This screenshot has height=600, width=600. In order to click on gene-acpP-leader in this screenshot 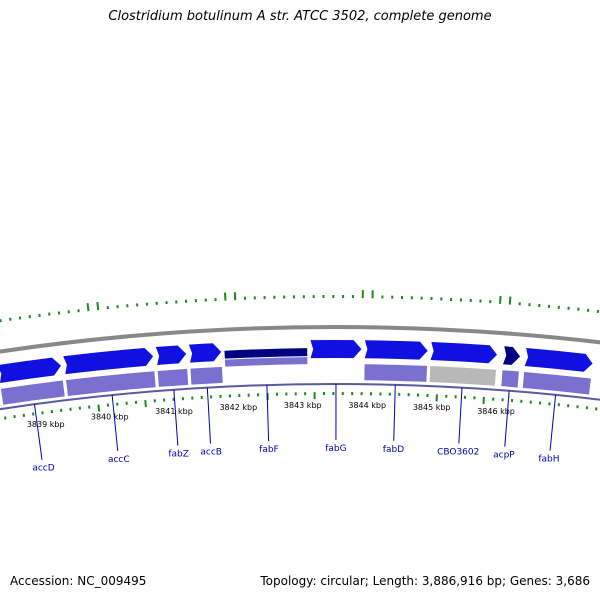, I will do `click(507, 418)`.